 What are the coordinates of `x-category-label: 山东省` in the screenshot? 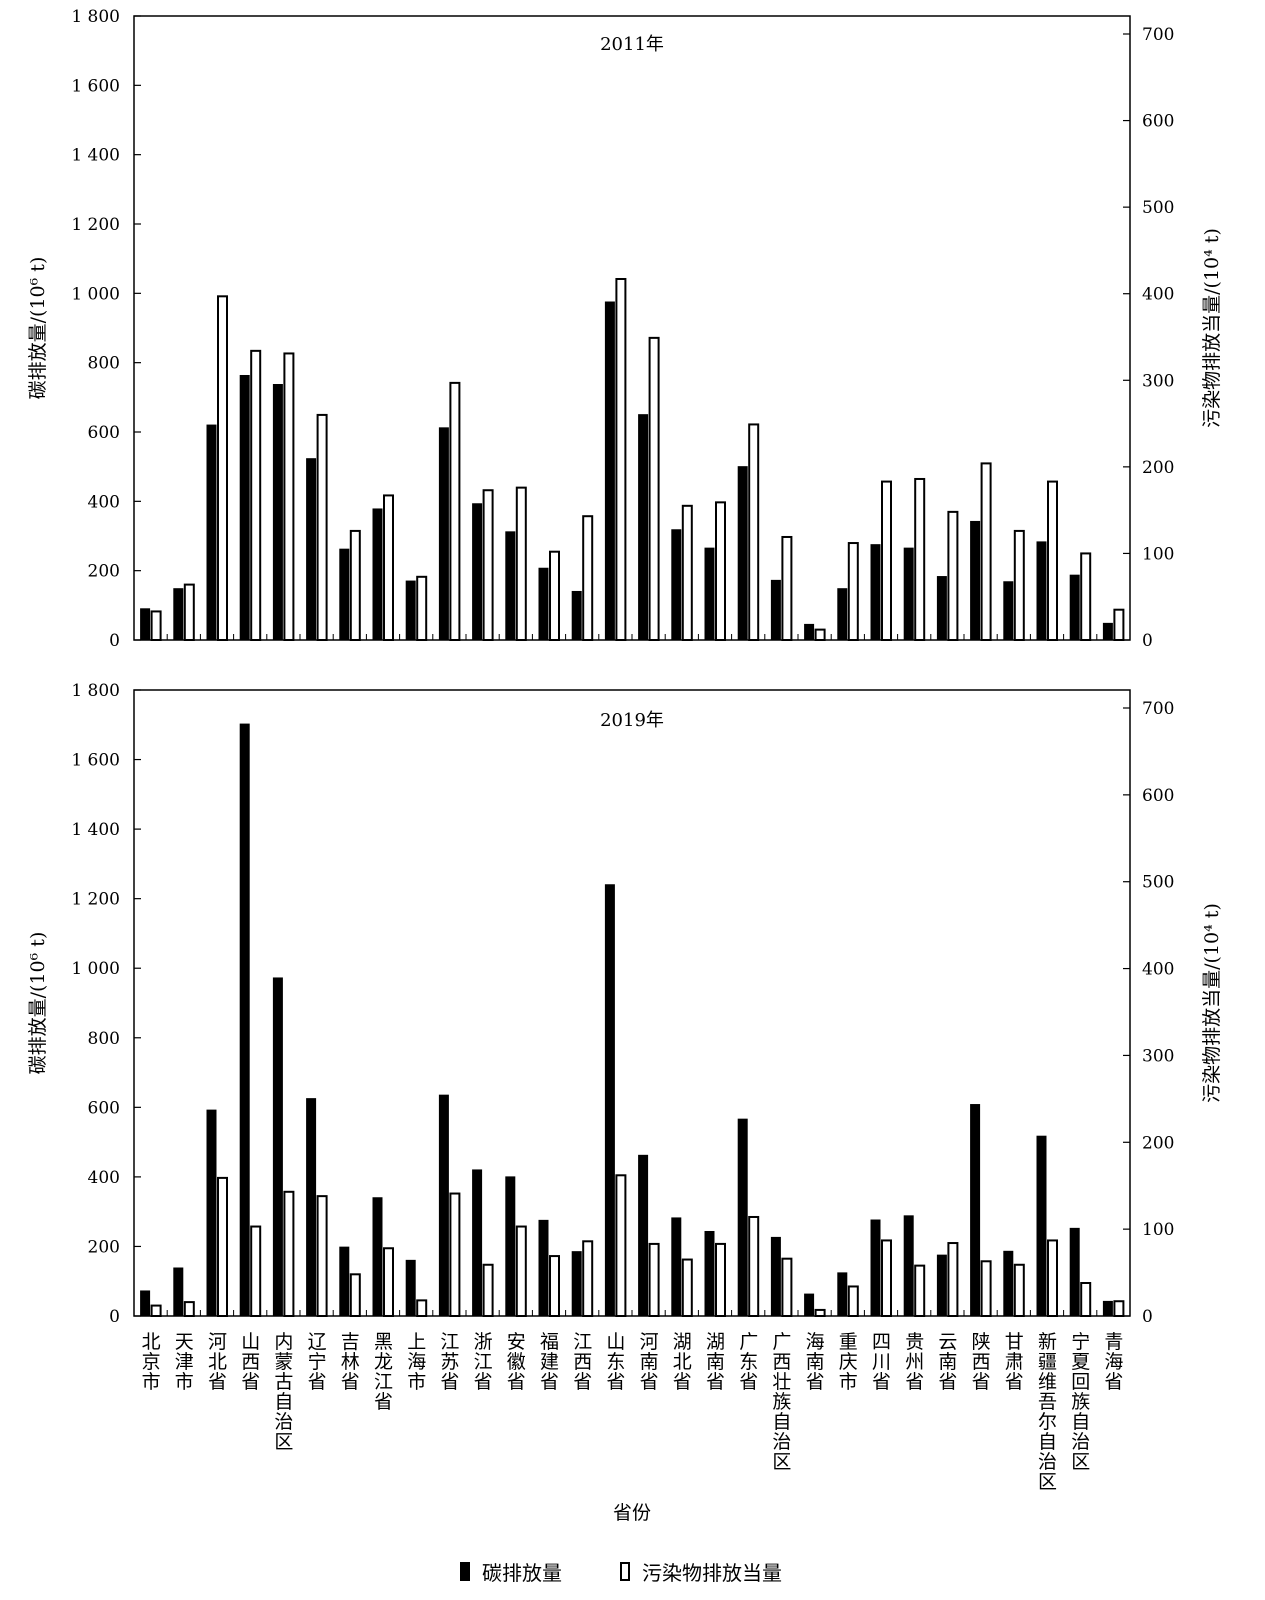 It's located at (615, 1362).